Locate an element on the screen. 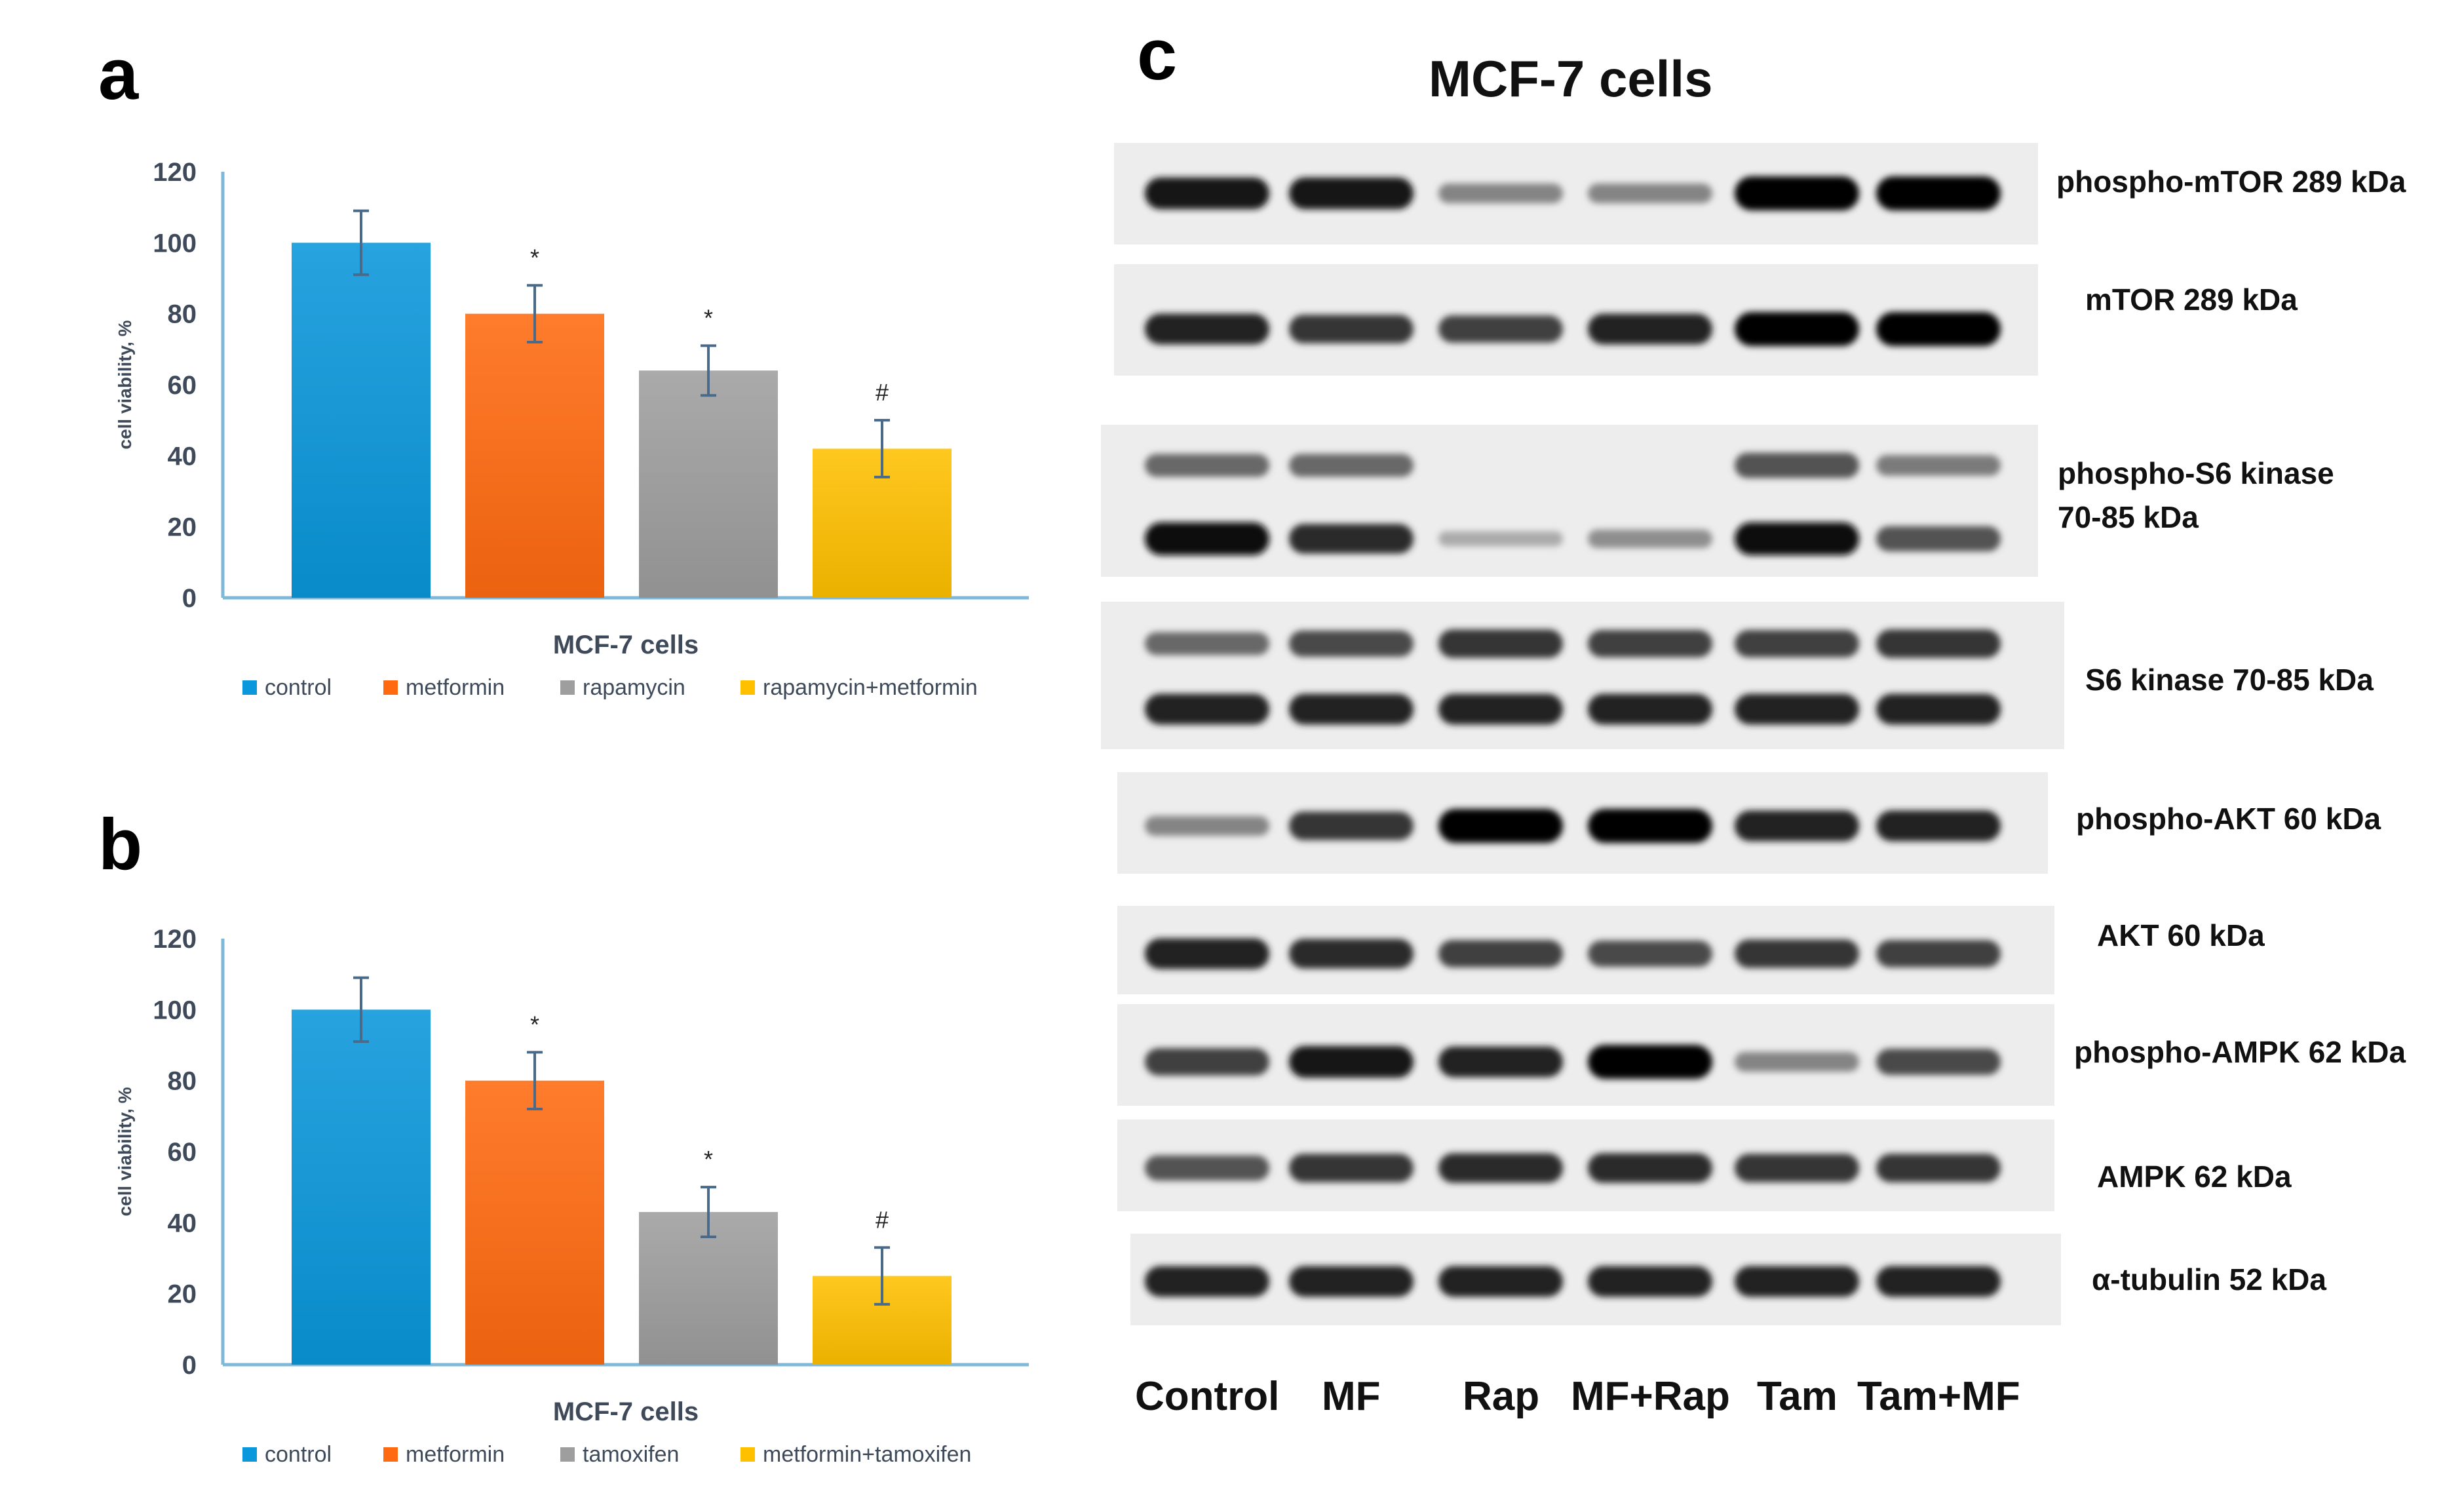 This screenshot has height=1501, width=2464. blot-row-label-line2: 70-85 kDa is located at coordinates (2128, 517).